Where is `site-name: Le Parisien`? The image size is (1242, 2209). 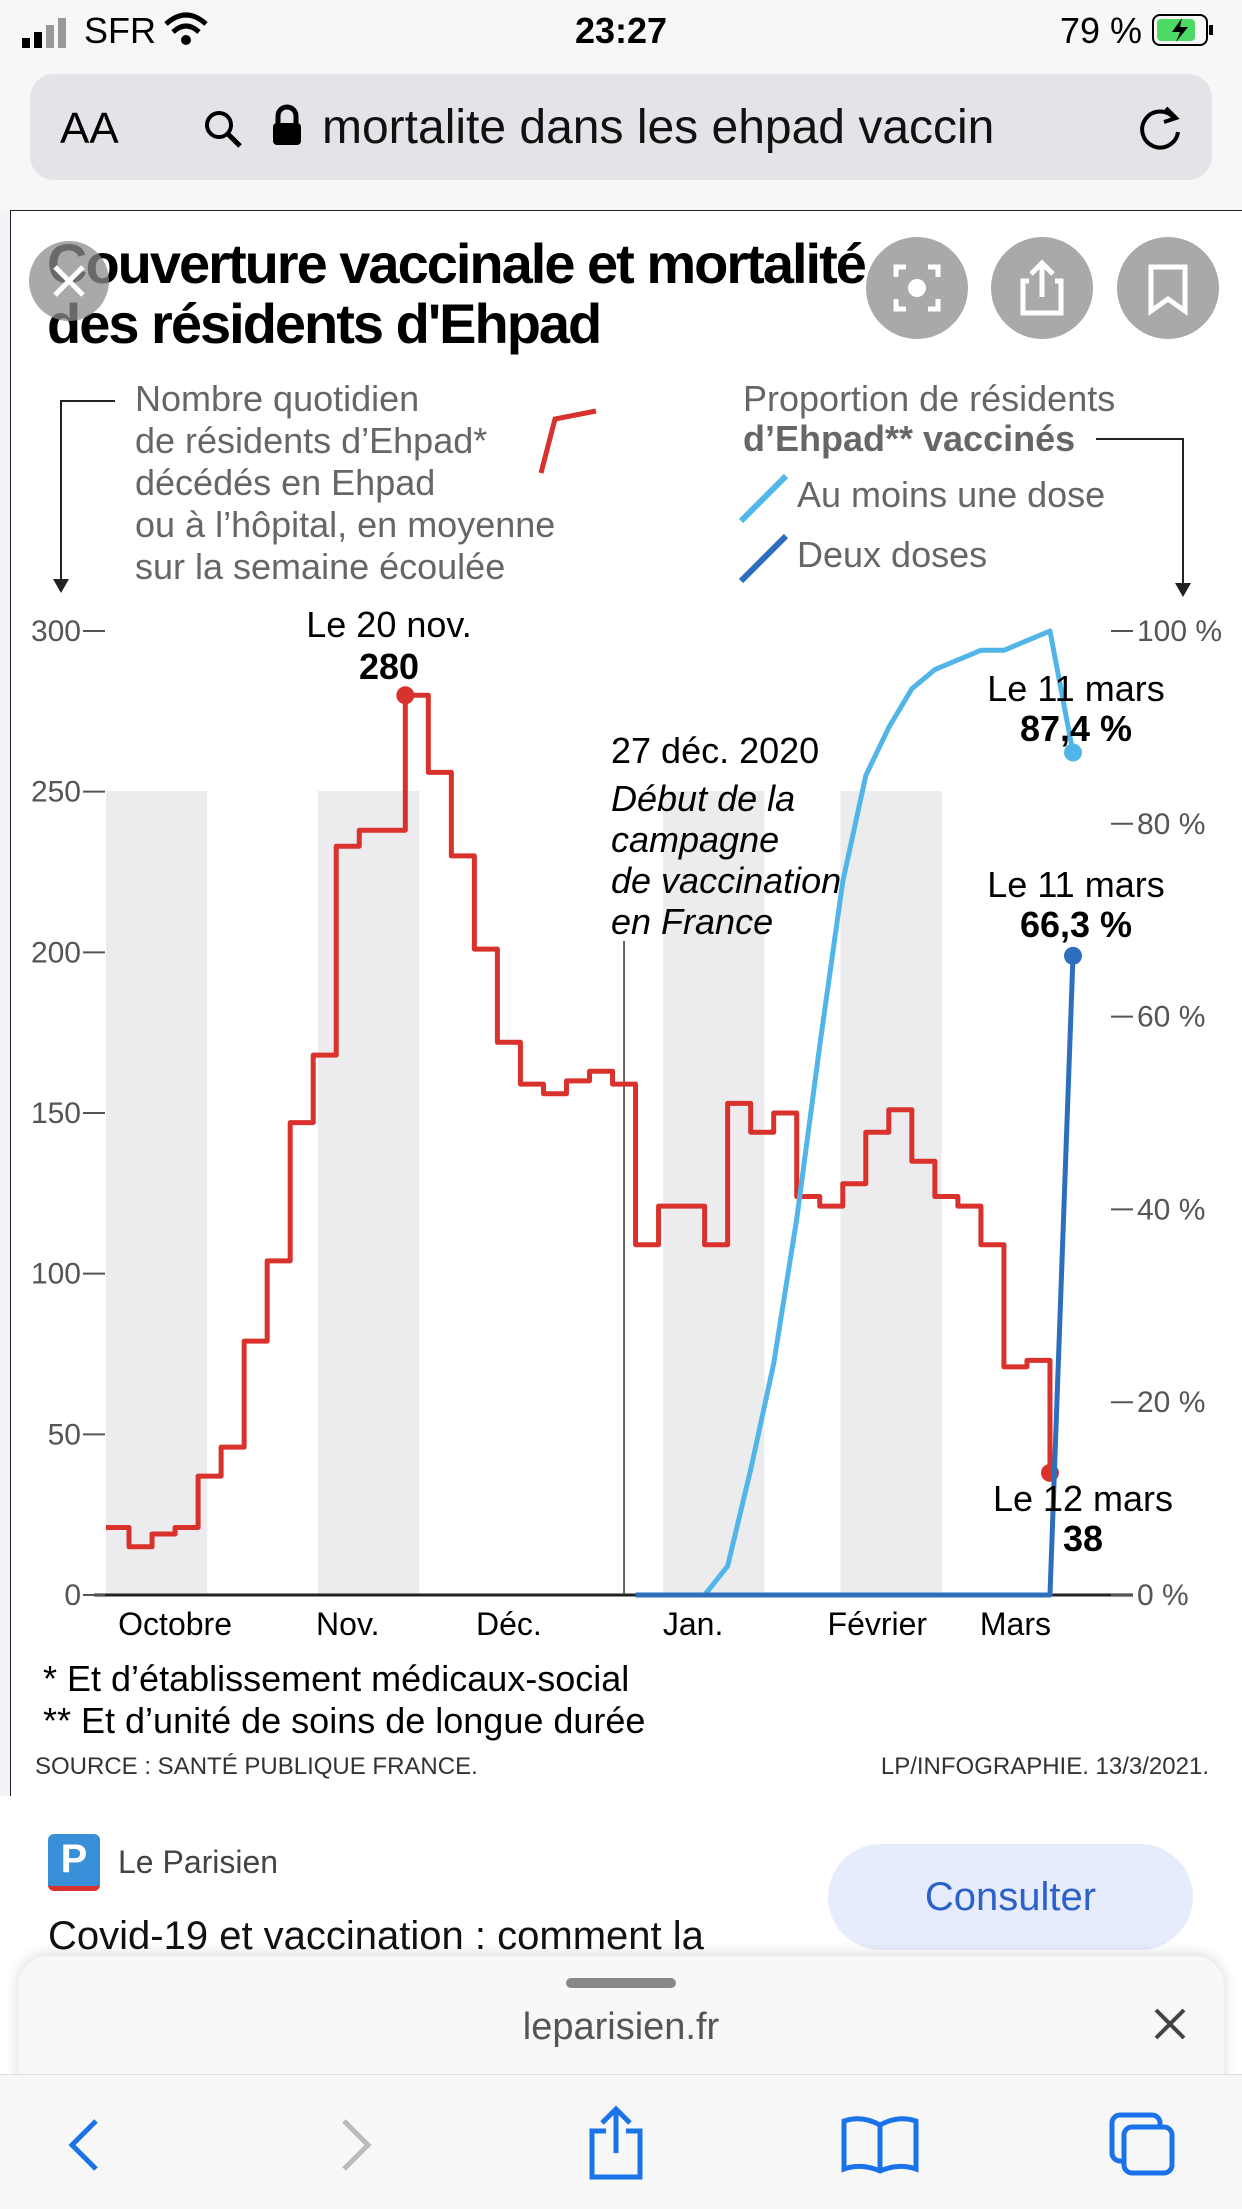
site-name: Le Parisien is located at coordinates (198, 1862).